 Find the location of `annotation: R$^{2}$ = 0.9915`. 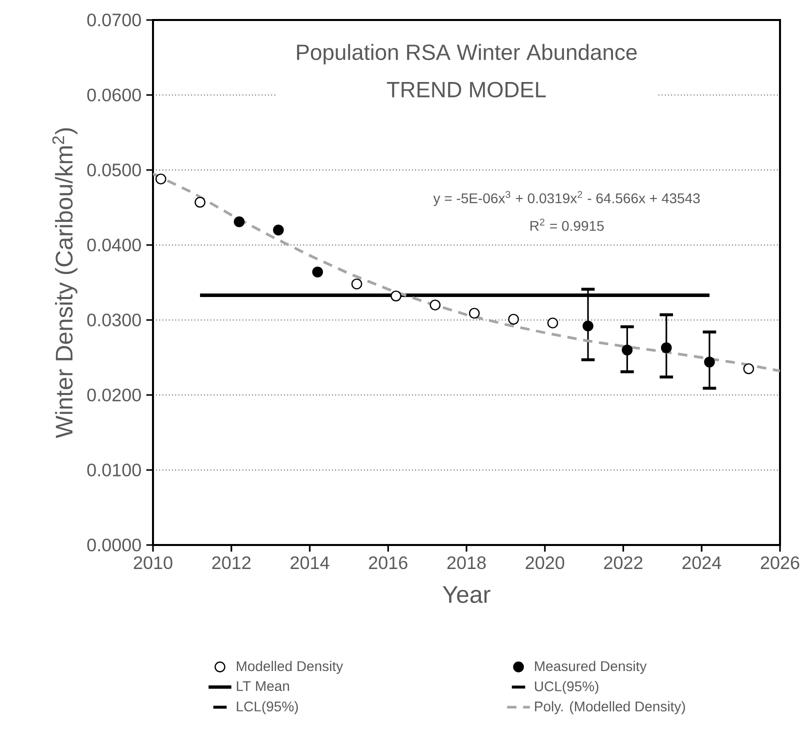

annotation: R$^{2}$ = 0.9915 is located at coordinates (567, 224).